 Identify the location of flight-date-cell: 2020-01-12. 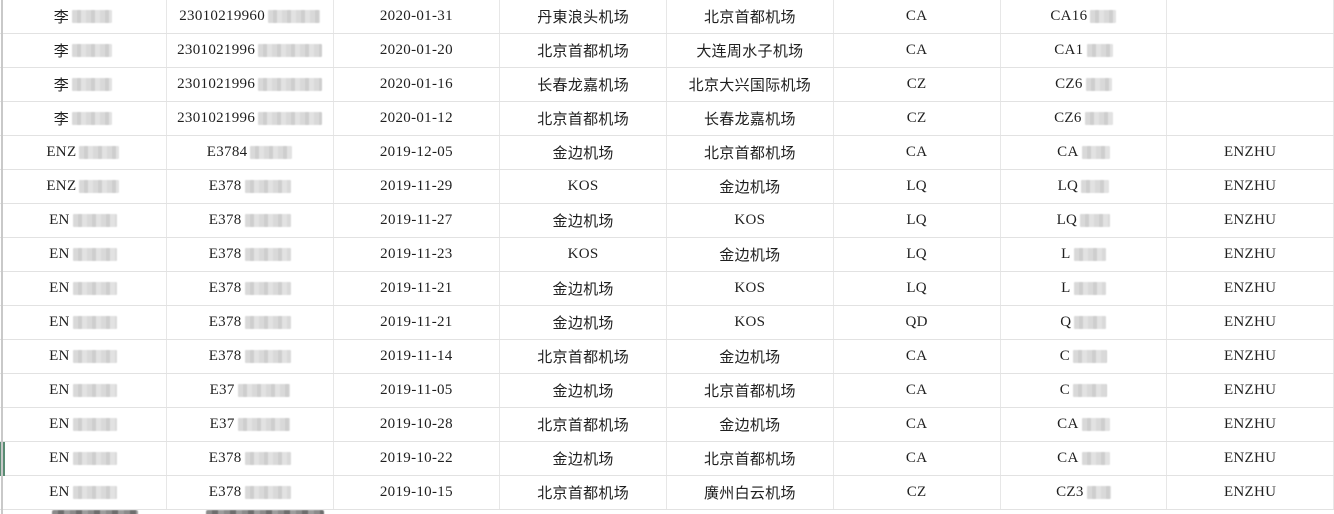
(417, 118).